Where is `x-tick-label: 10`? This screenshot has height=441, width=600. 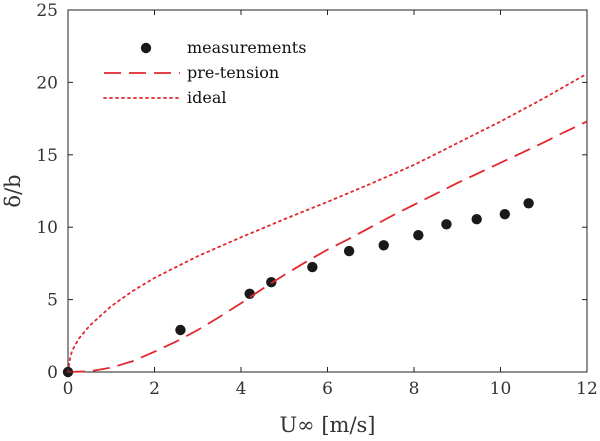
x-tick-label: 10 is located at coordinates (501, 389).